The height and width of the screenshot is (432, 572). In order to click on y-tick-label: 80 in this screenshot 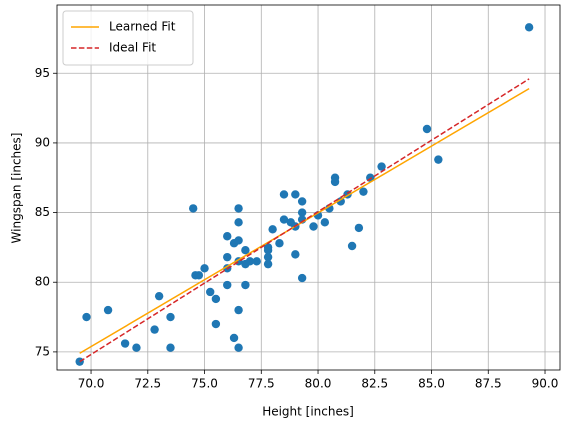, I will do `click(42, 282)`.